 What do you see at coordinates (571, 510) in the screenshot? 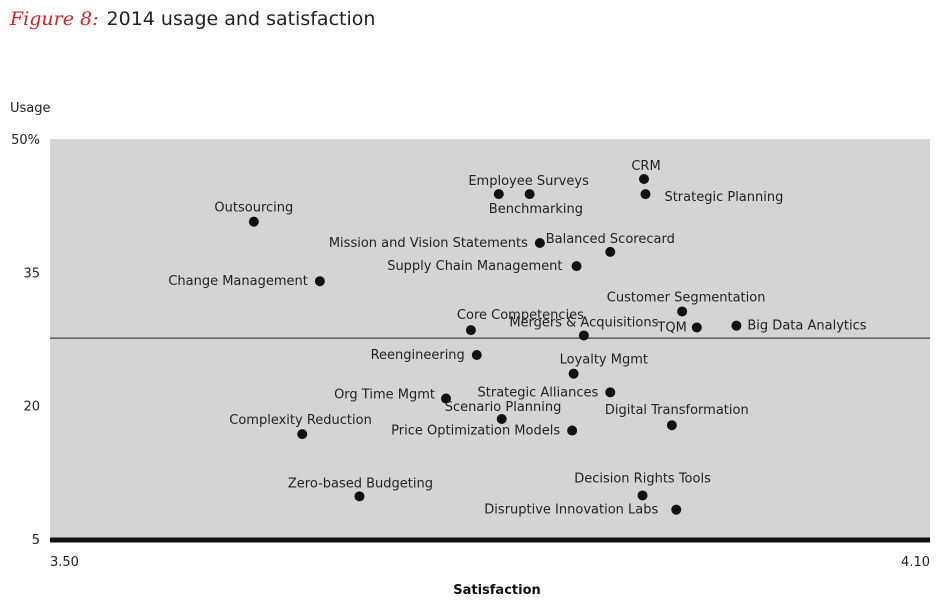
I see `point-label-disruptive-innovation-labs: Disruptive Innovation Labs` at bounding box center [571, 510].